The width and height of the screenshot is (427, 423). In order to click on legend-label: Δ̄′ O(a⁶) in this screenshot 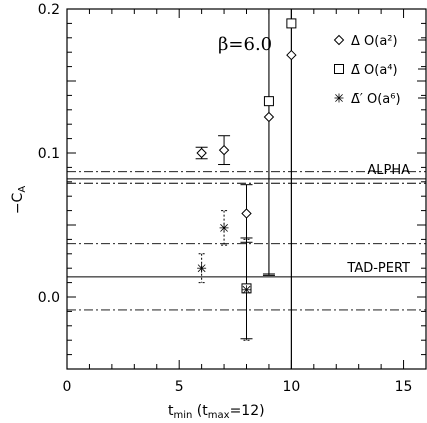, I will do `click(376, 99)`.